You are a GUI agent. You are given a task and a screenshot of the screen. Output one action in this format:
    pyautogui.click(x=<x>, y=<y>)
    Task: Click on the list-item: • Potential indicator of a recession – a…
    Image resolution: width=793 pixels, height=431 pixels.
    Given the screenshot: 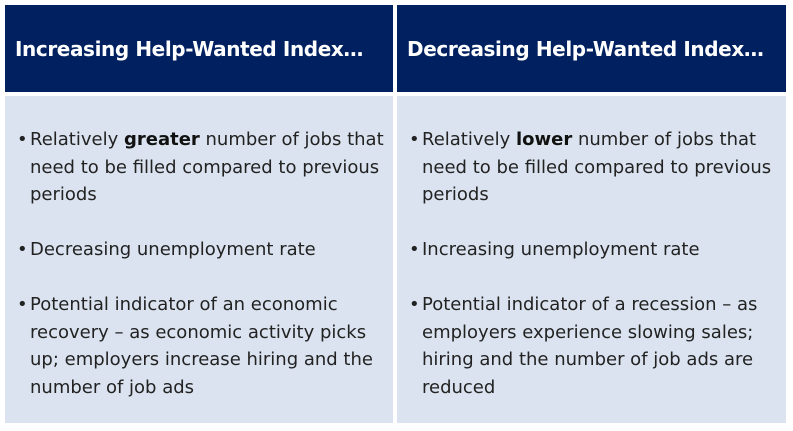 What is the action you would take?
    pyautogui.click(x=594, y=346)
    